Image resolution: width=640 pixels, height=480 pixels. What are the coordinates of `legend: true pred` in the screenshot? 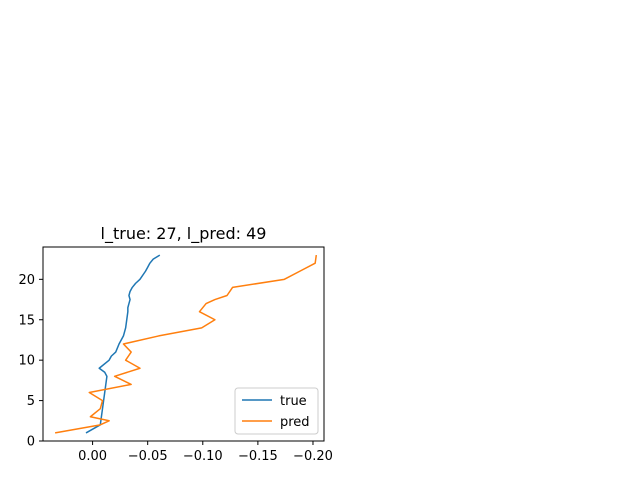 It's located at (276, 411).